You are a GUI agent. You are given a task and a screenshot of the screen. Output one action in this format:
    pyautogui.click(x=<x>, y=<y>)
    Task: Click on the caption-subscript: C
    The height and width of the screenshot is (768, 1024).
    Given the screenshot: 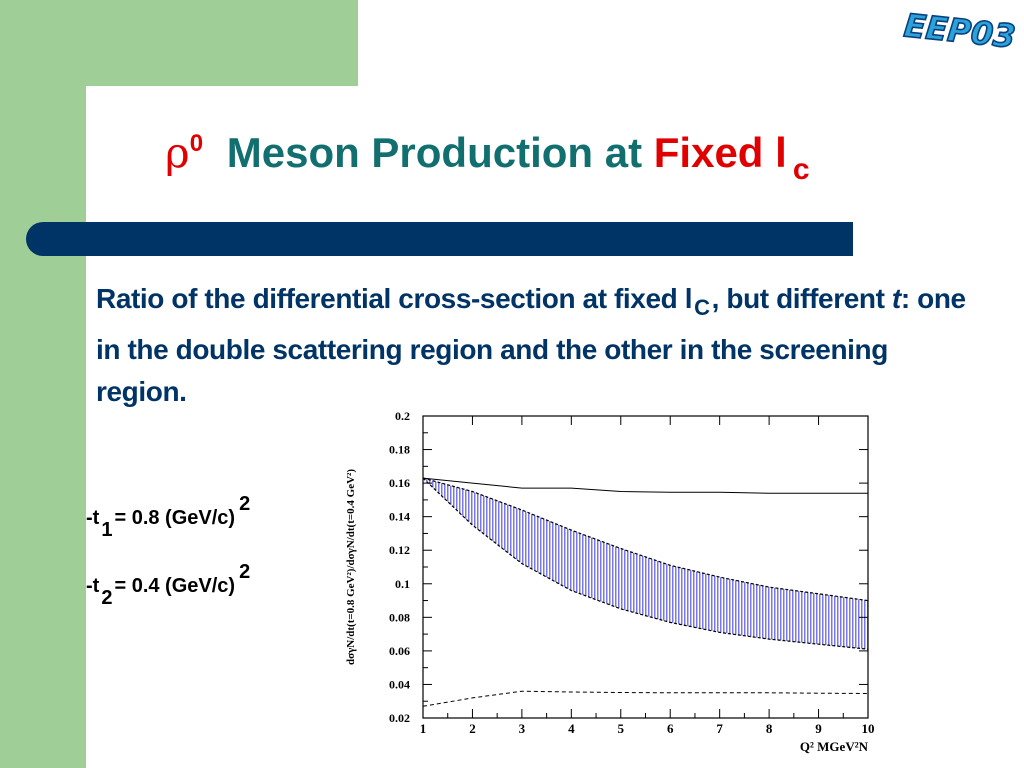 What is the action you would take?
    pyautogui.click(x=702, y=307)
    